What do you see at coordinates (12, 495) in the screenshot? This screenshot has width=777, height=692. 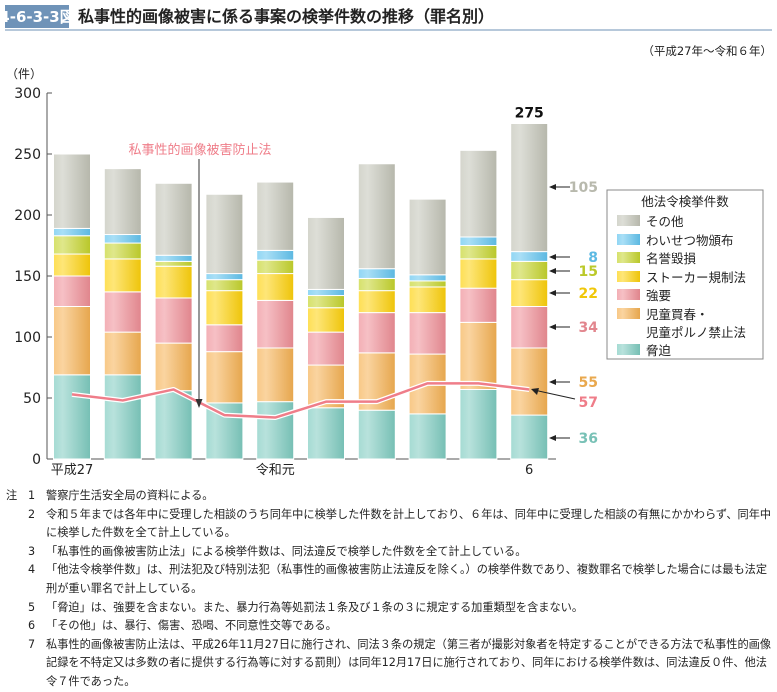 I see `note-prefix: 注` at bounding box center [12, 495].